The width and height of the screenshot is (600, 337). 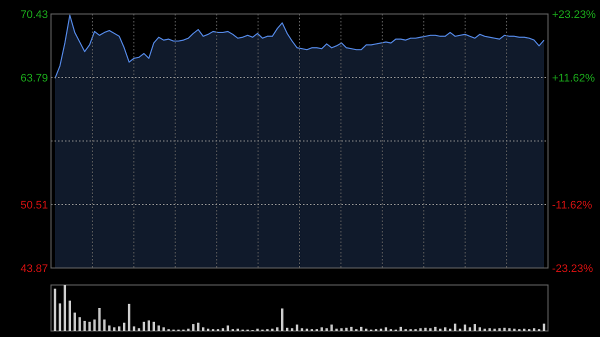 I want to click on y2-tick-label: +11.62%, so click(x=574, y=78).